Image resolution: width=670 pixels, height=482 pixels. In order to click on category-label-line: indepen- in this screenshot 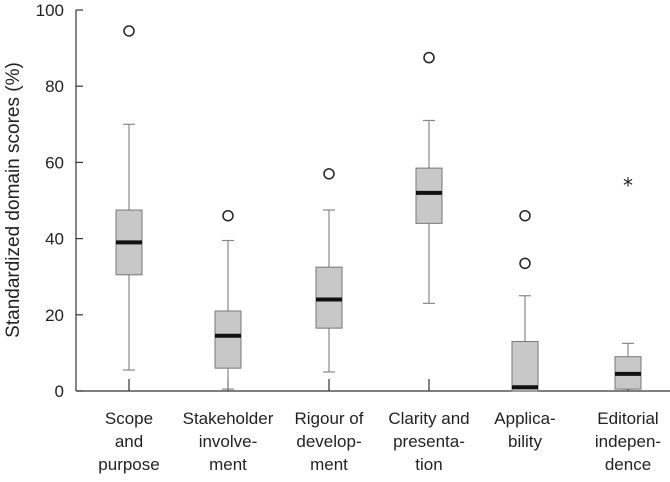, I will do `click(628, 441)`.